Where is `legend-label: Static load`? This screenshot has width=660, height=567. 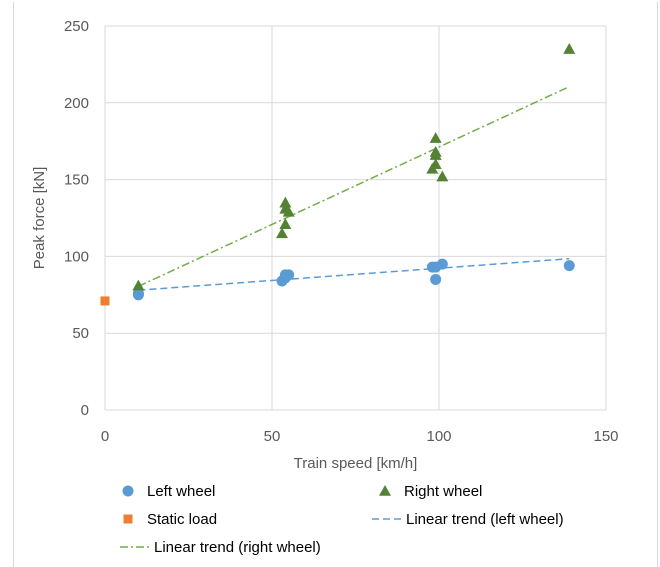 legend-label: Static load is located at coordinates (182, 519).